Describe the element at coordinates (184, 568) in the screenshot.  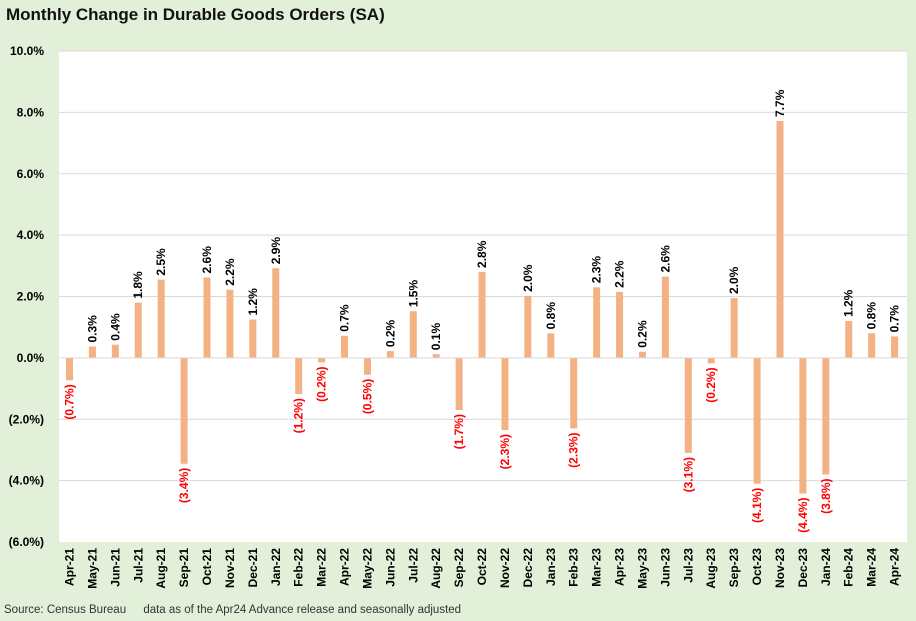
I see `x-tick-label: Sep-21` at that location.